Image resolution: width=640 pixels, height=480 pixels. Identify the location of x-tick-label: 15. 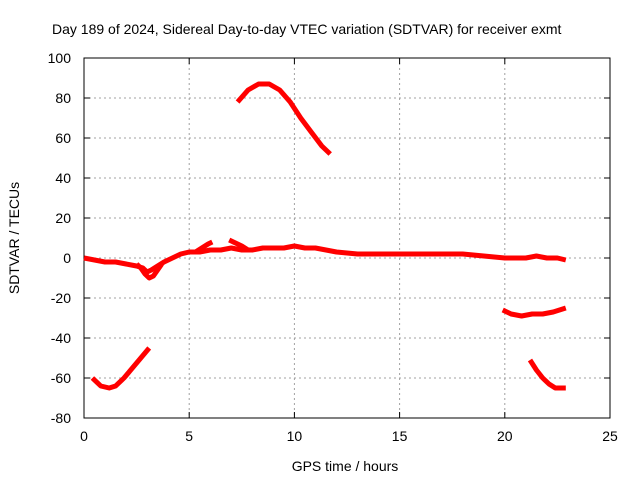
(400, 436).